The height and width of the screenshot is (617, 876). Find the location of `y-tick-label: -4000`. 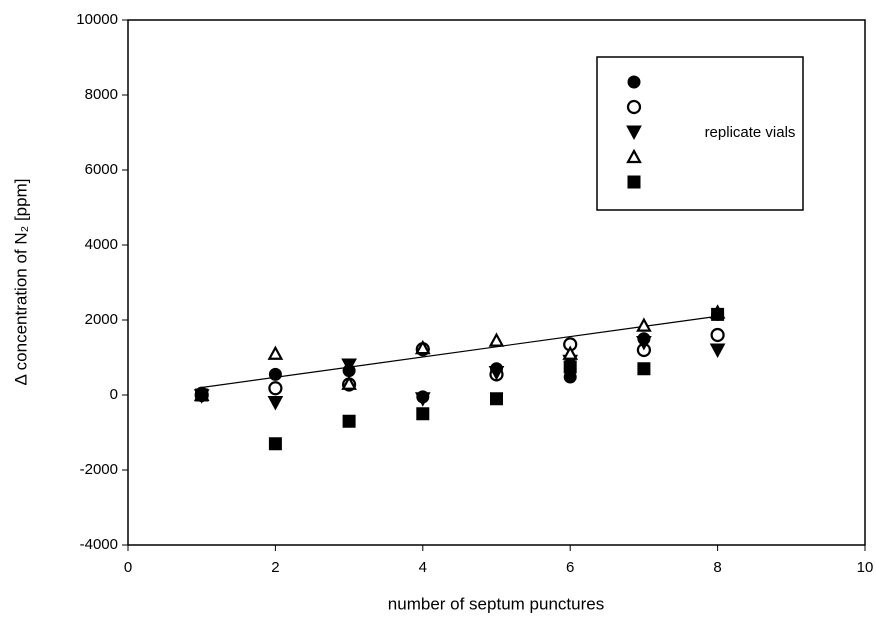

y-tick-label: -4000 is located at coordinates (99, 544).